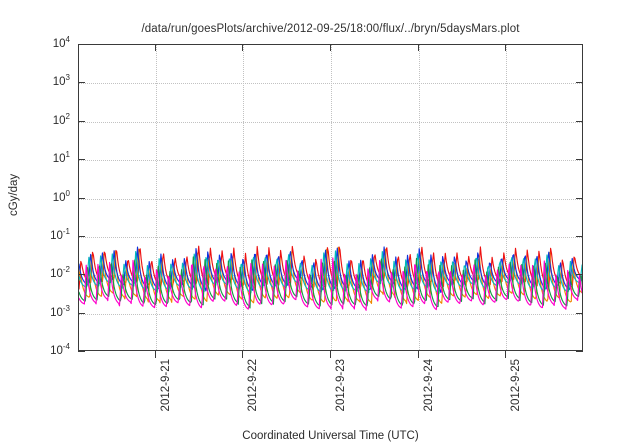 The height and width of the screenshot is (448, 640). I want to click on y-tick-exponent: 3, so click(67, 78).